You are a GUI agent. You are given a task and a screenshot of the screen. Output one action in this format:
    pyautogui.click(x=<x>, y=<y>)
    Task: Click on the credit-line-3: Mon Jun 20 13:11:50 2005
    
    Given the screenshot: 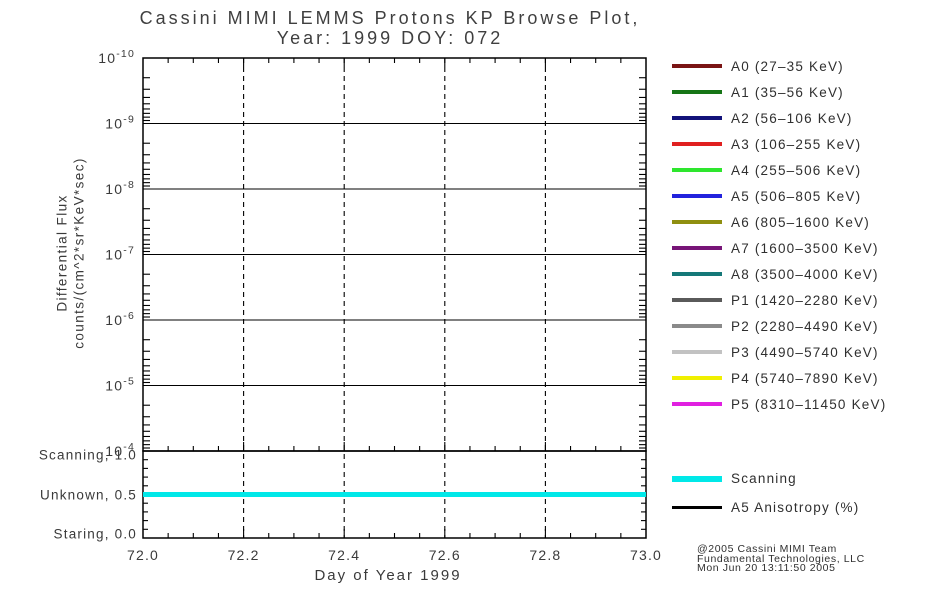 What is the action you would take?
    pyautogui.click(x=766, y=568)
    